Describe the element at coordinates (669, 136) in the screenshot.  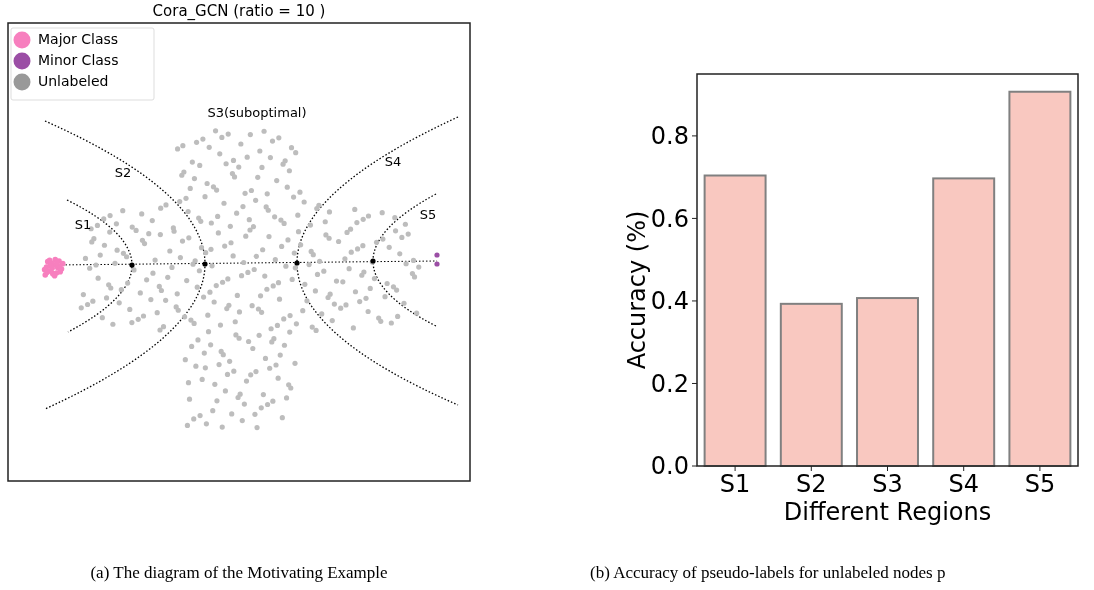
I see `y-tick-label: 0.8` at that location.